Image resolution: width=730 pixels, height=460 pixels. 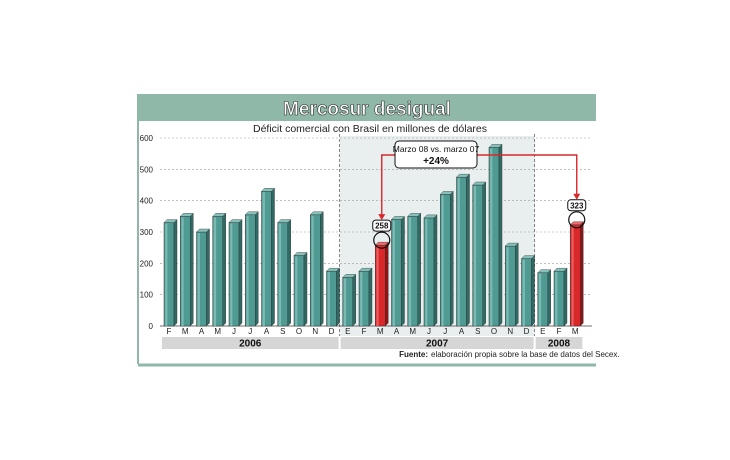 I want to click on y-tick-label: 500, so click(x=147, y=169).